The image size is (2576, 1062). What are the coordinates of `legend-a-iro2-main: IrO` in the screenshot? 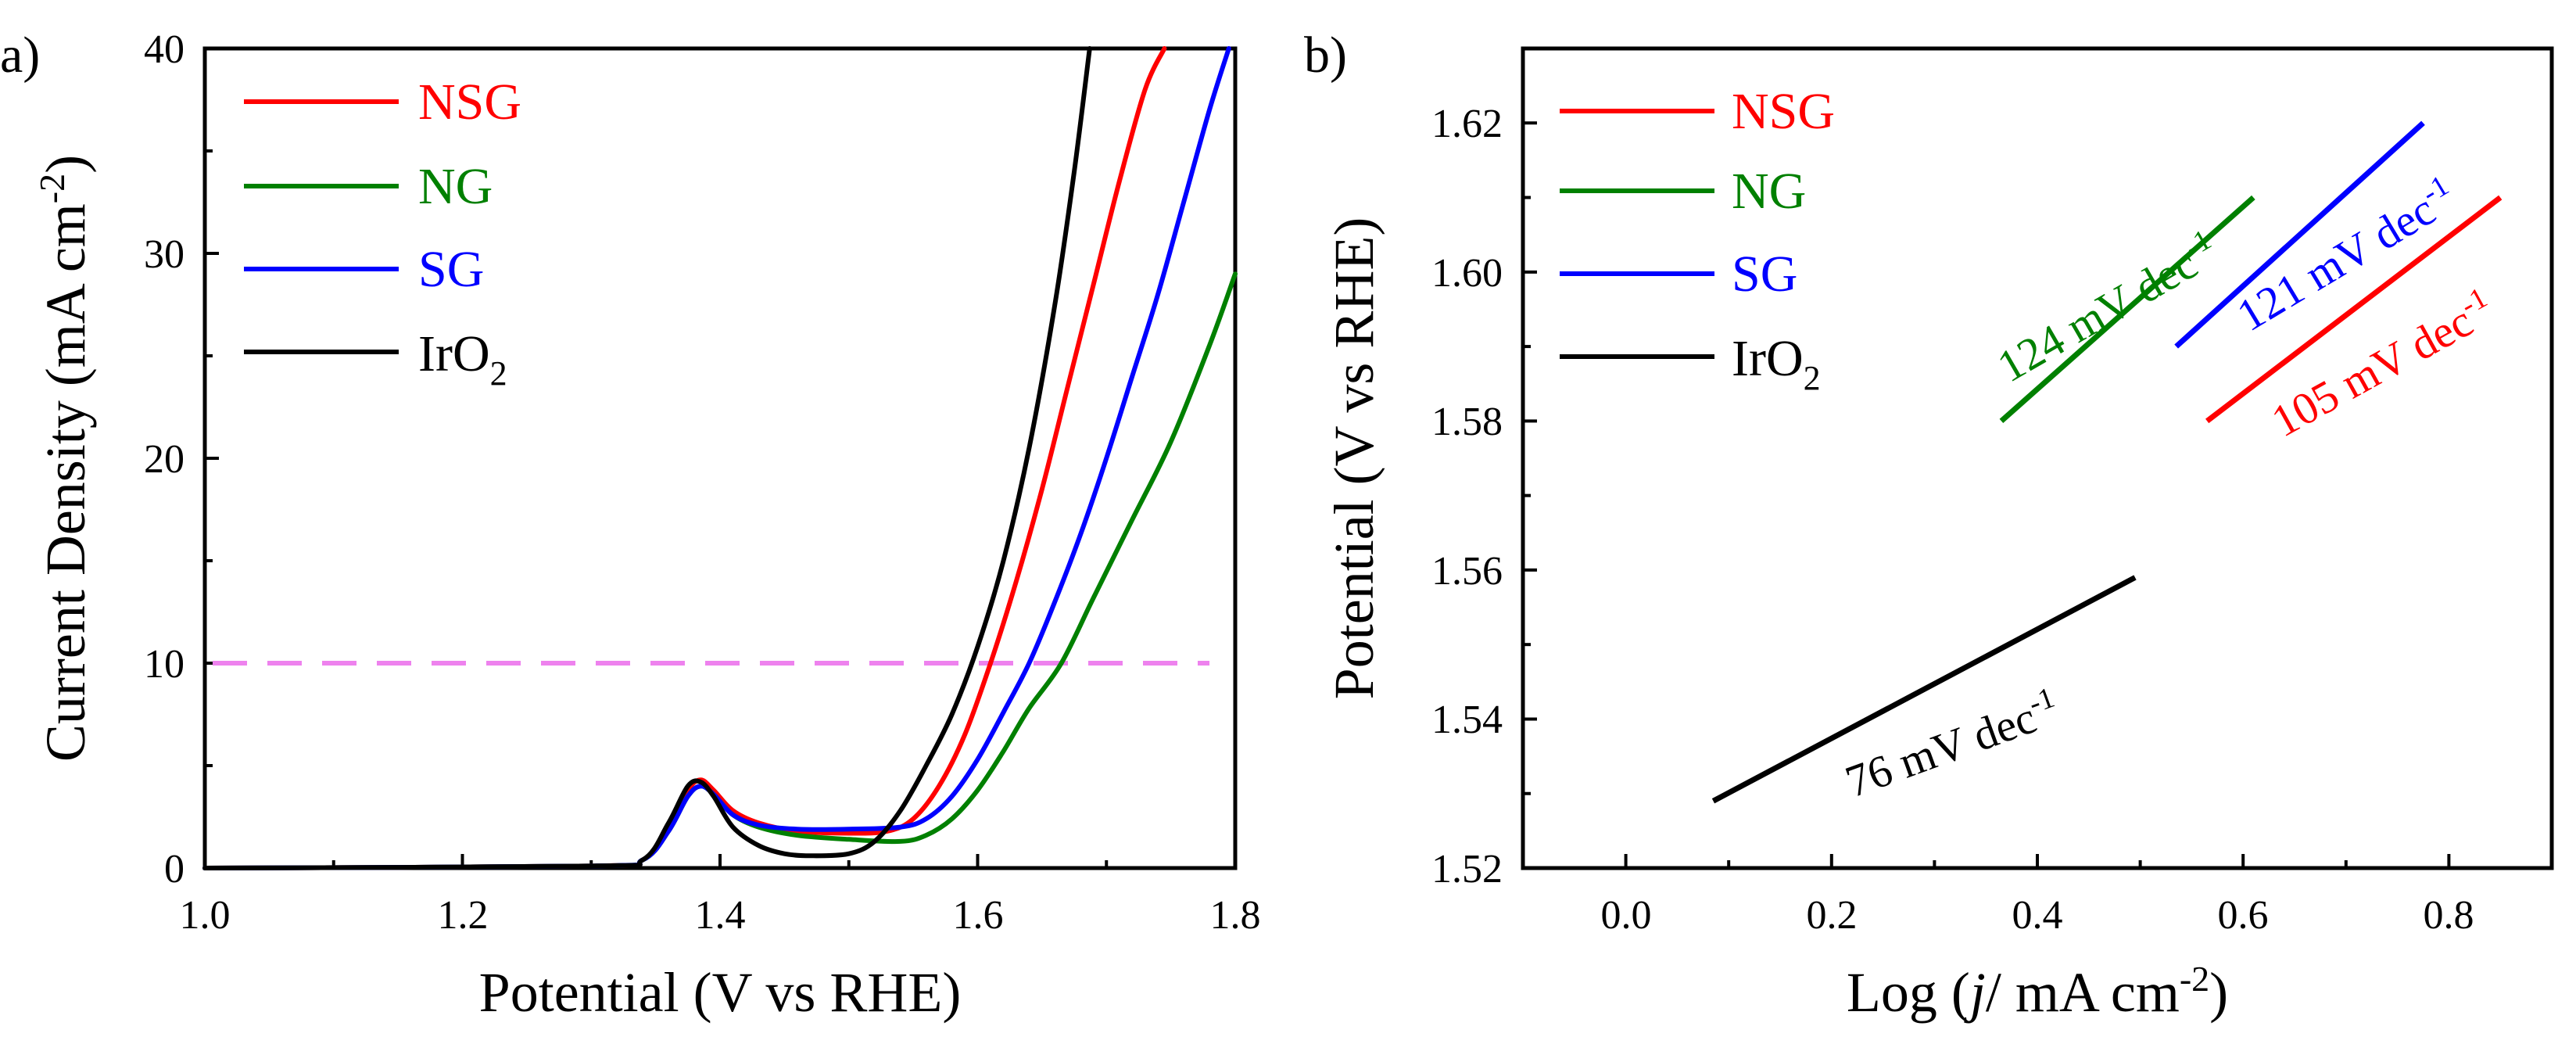 It's located at (454, 353).